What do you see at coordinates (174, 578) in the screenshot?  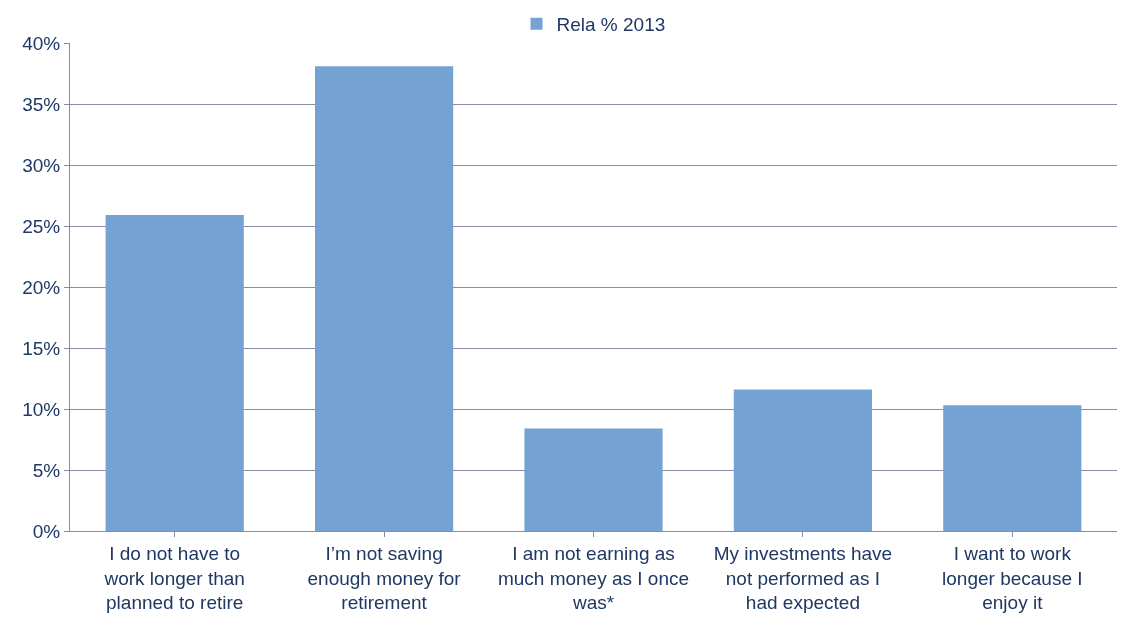 I see `x-tick-label: I do not have to work longer than planned to retire` at bounding box center [174, 578].